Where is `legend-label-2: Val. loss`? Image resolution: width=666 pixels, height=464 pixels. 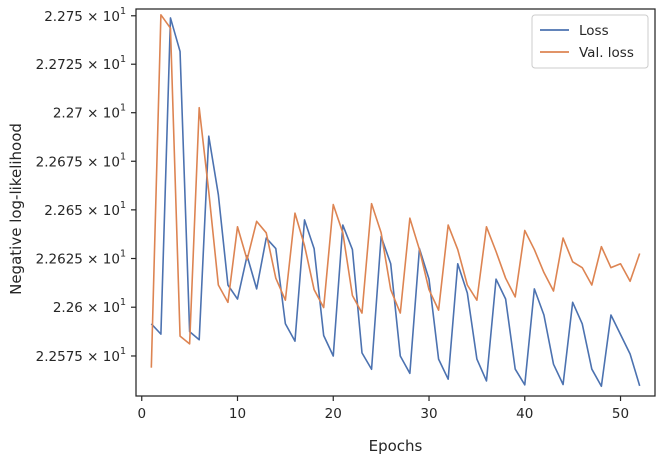 legend-label-2: Val. loss is located at coordinates (606, 53).